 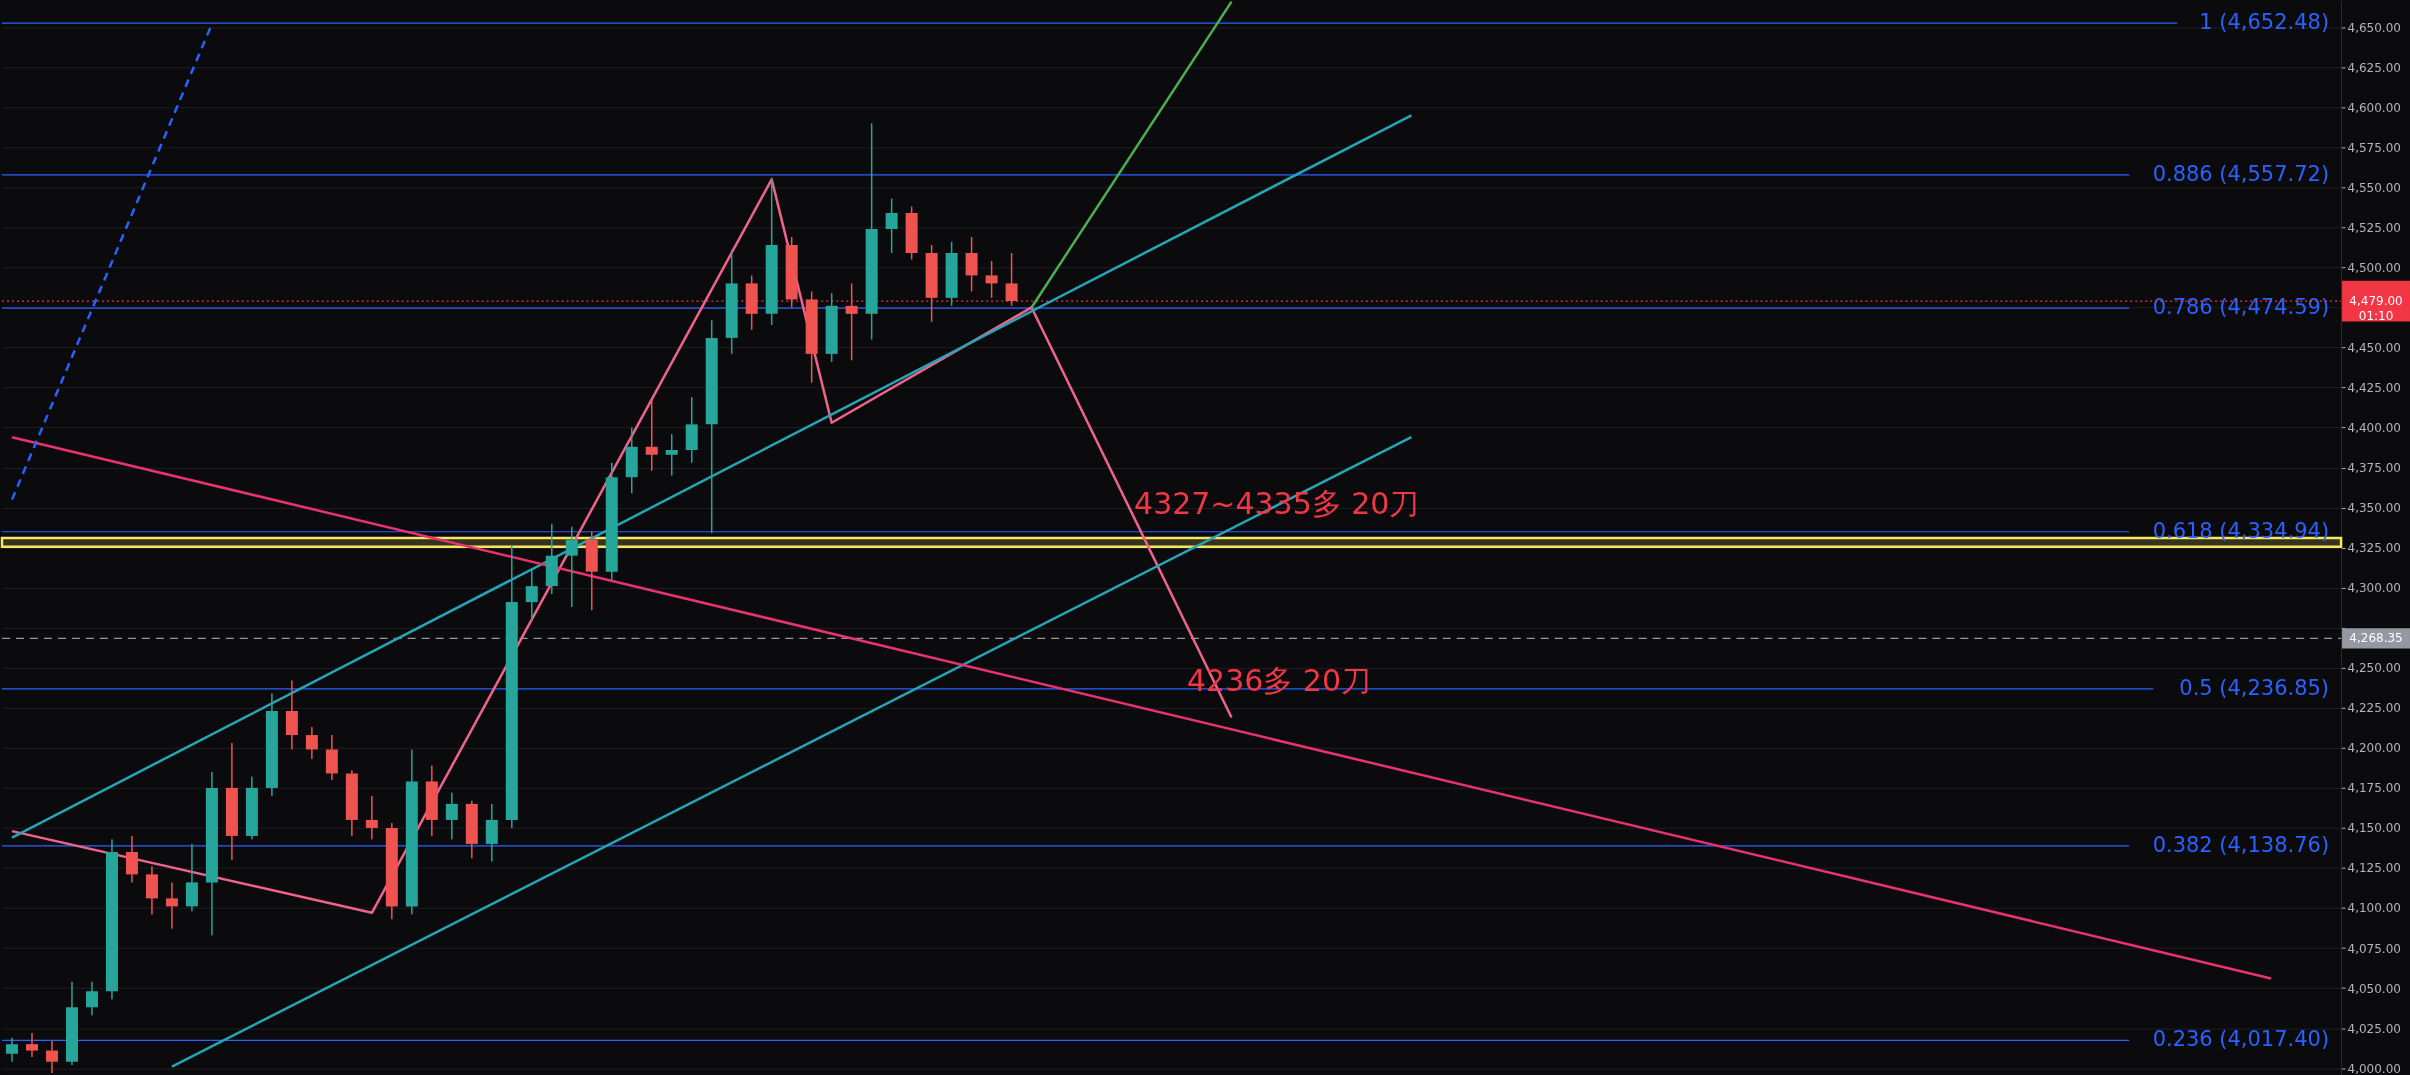 I want to click on y-tick-label: 4,575.00, so click(x=2374, y=147).